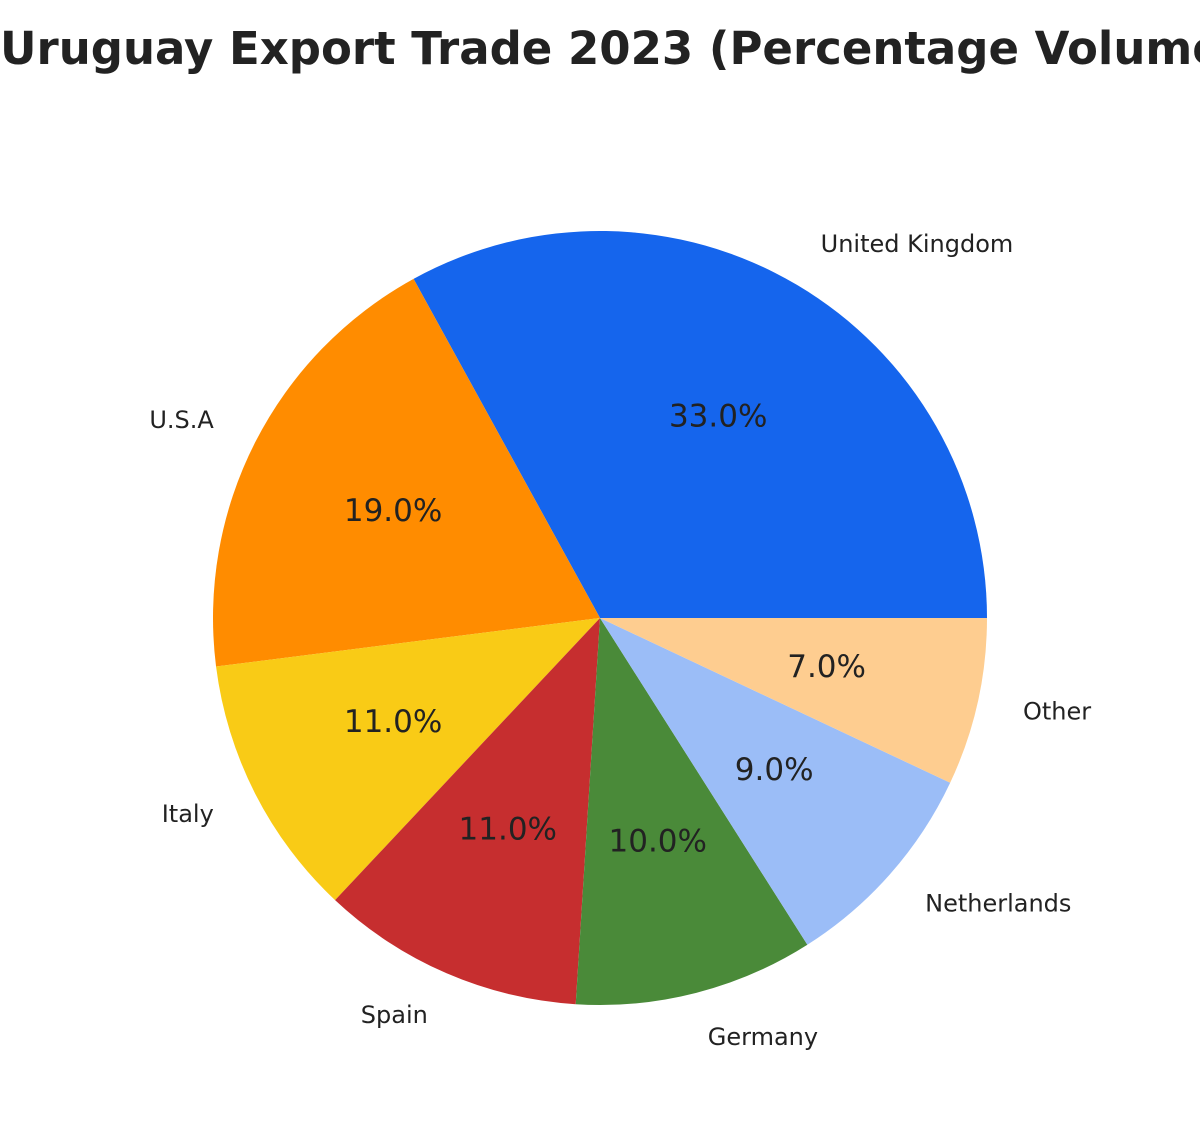  What do you see at coordinates (188, 814) in the screenshot?
I see `slice-label-italy: Italy` at bounding box center [188, 814].